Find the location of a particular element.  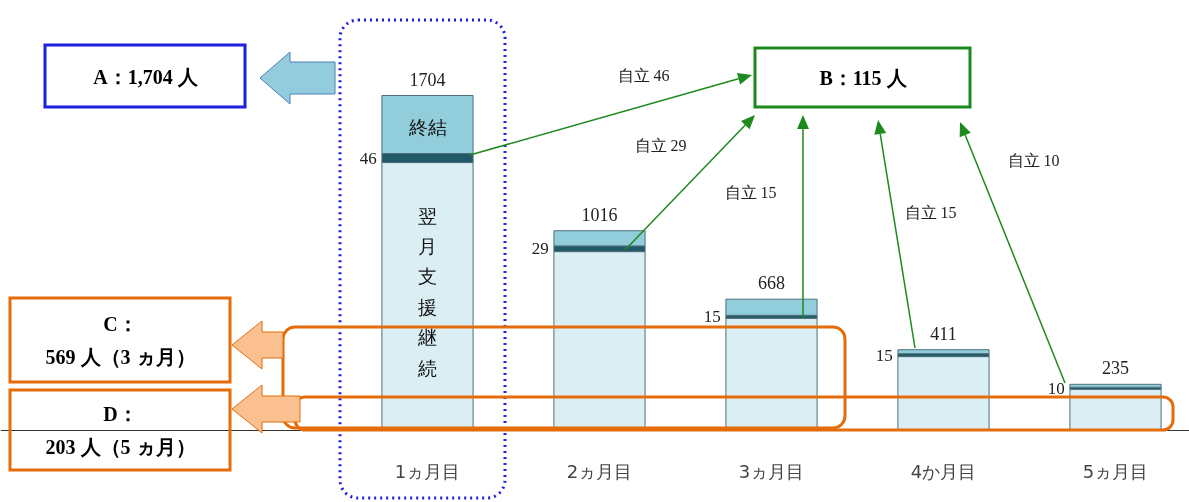

total-label: 668 is located at coordinates (771, 283).